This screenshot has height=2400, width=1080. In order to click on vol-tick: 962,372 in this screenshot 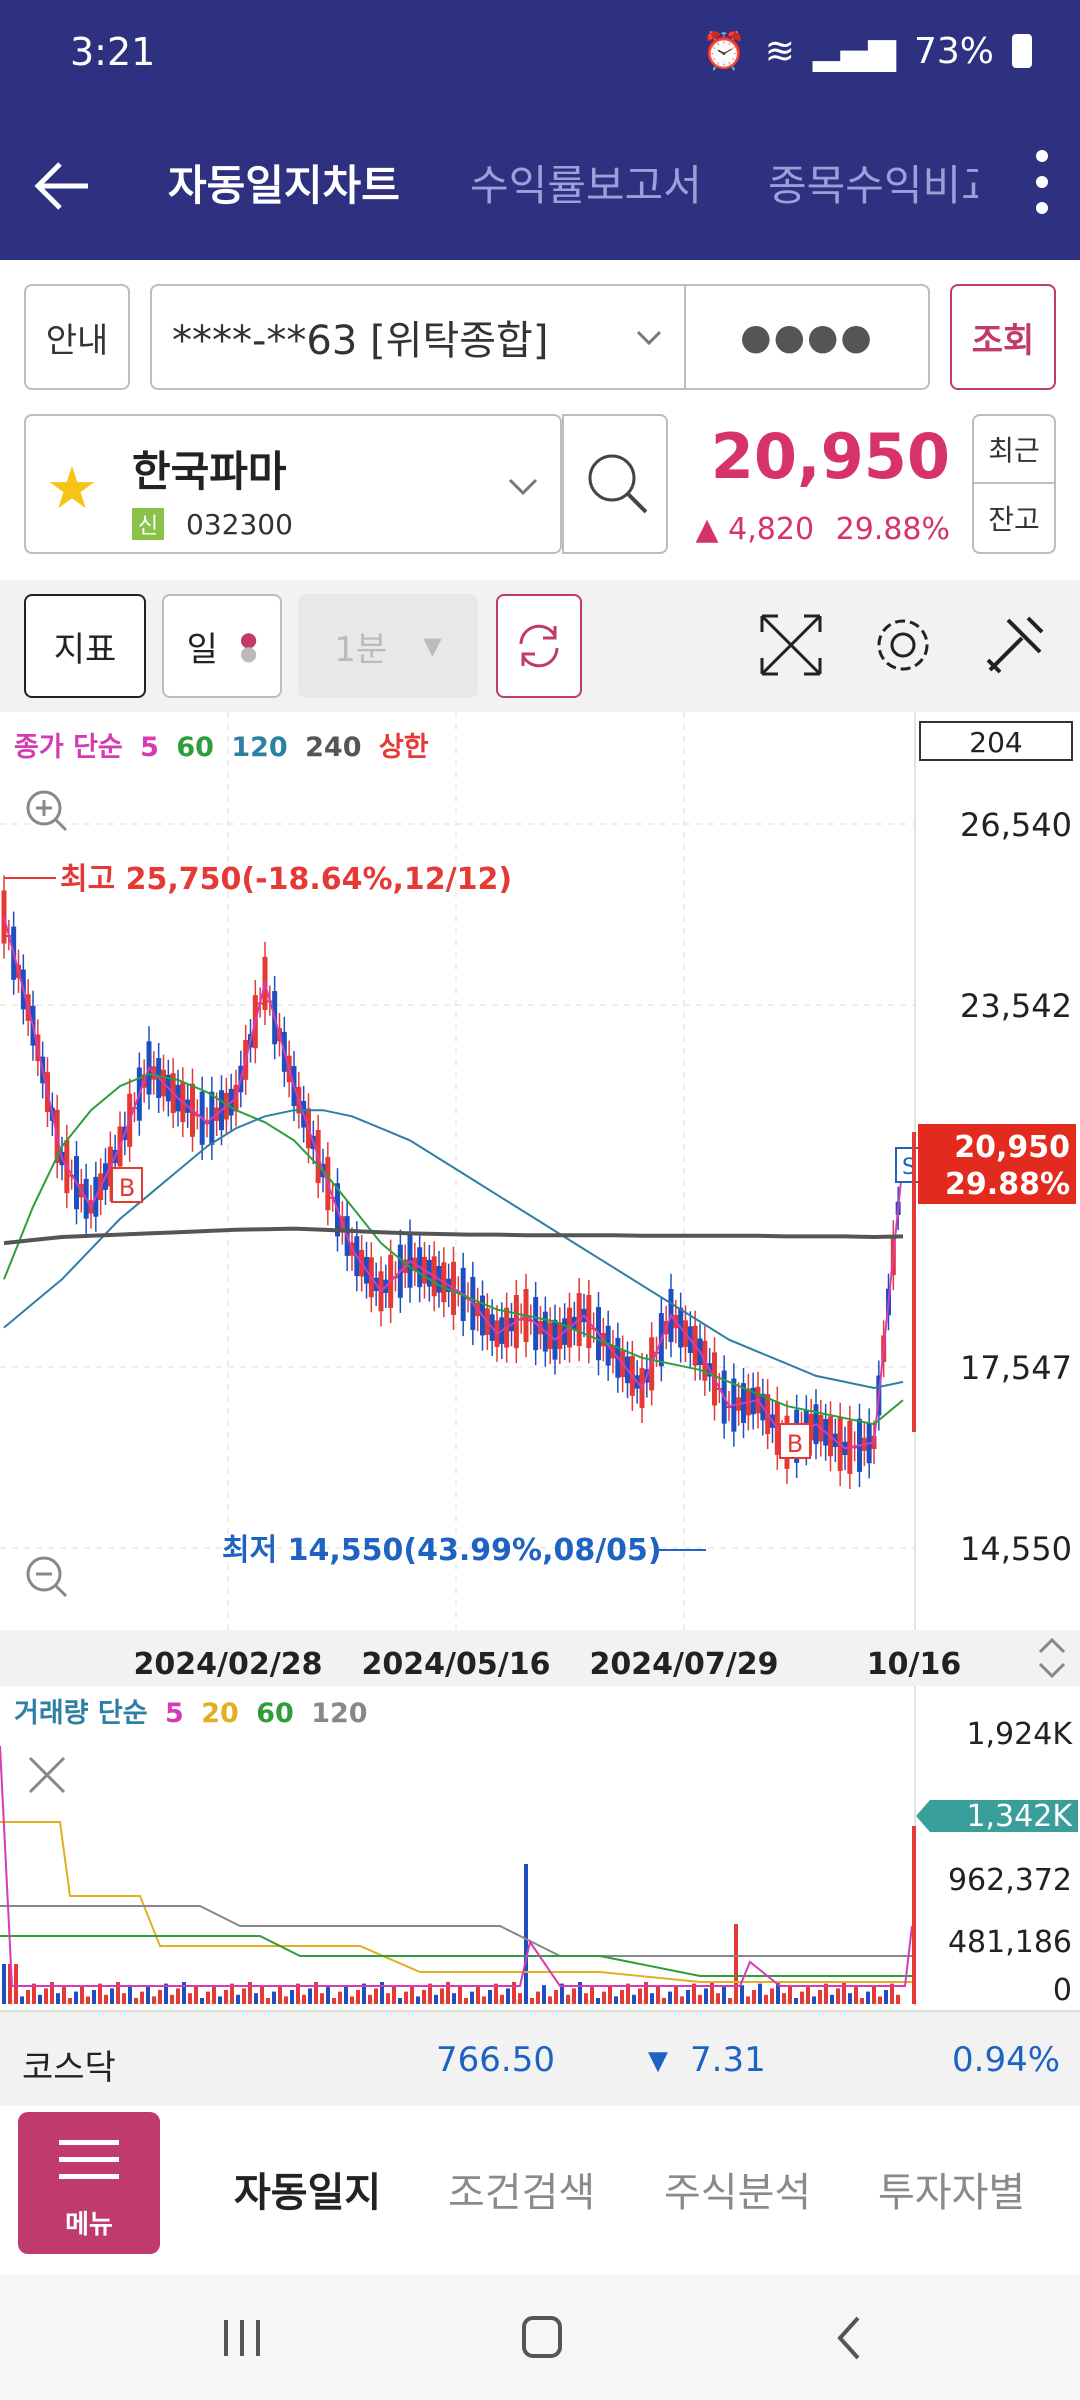, I will do `click(1010, 1880)`.